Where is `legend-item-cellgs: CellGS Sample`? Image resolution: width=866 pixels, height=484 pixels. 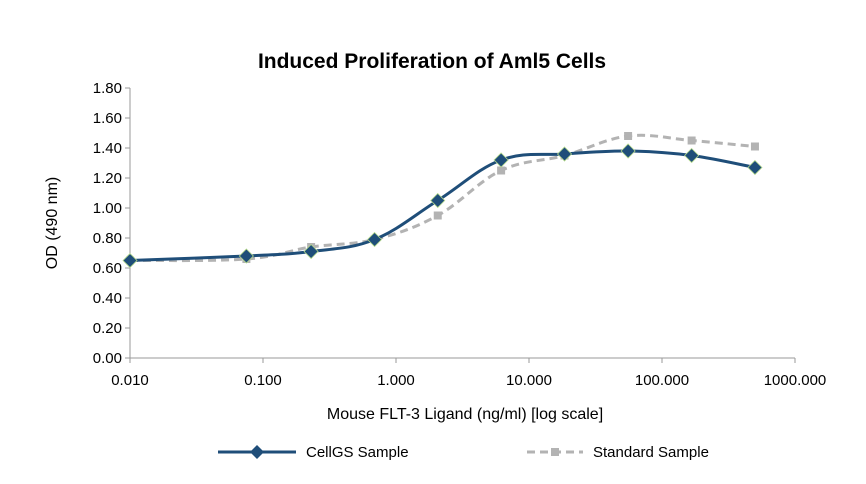
legend-item-cellgs: CellGS Sample is located at coordinates (313, 452).